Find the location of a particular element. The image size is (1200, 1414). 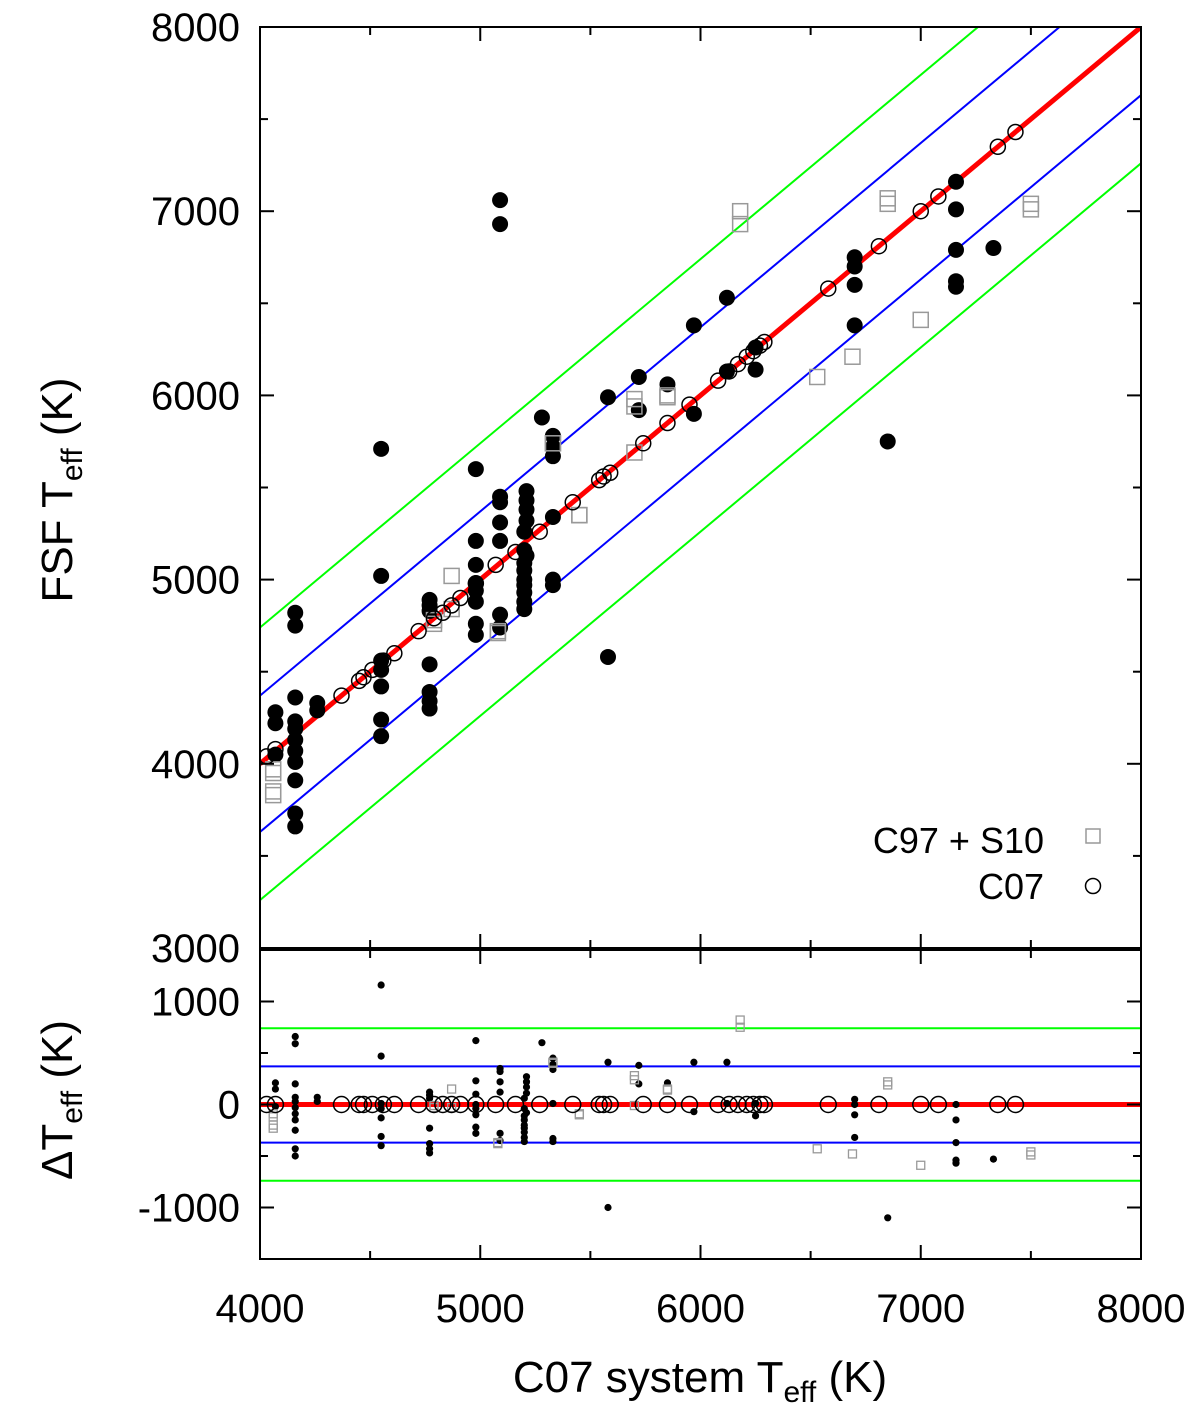

bottom-y-tick-label: -1000 is located at coordinates (189, 1209).